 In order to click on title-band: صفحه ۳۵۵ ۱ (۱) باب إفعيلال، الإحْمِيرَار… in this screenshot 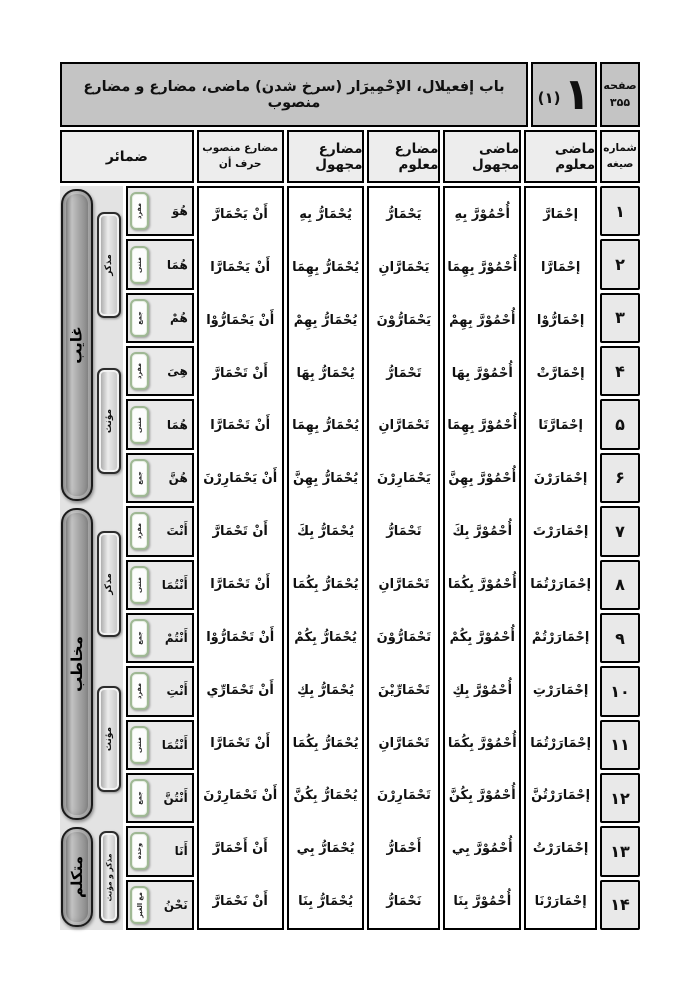, I will do `click(350, 94)`.